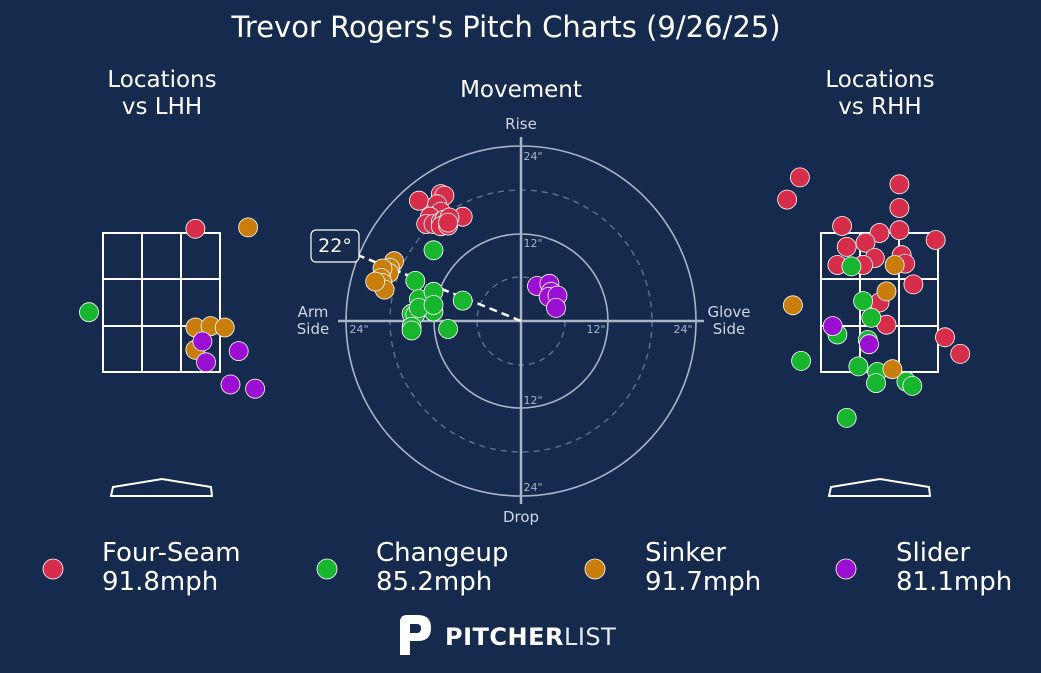 Image resolution: width=1041 pixels, height=673 pixels. I want to click on arm-side-label-line1: Arm, so click(313, 312).